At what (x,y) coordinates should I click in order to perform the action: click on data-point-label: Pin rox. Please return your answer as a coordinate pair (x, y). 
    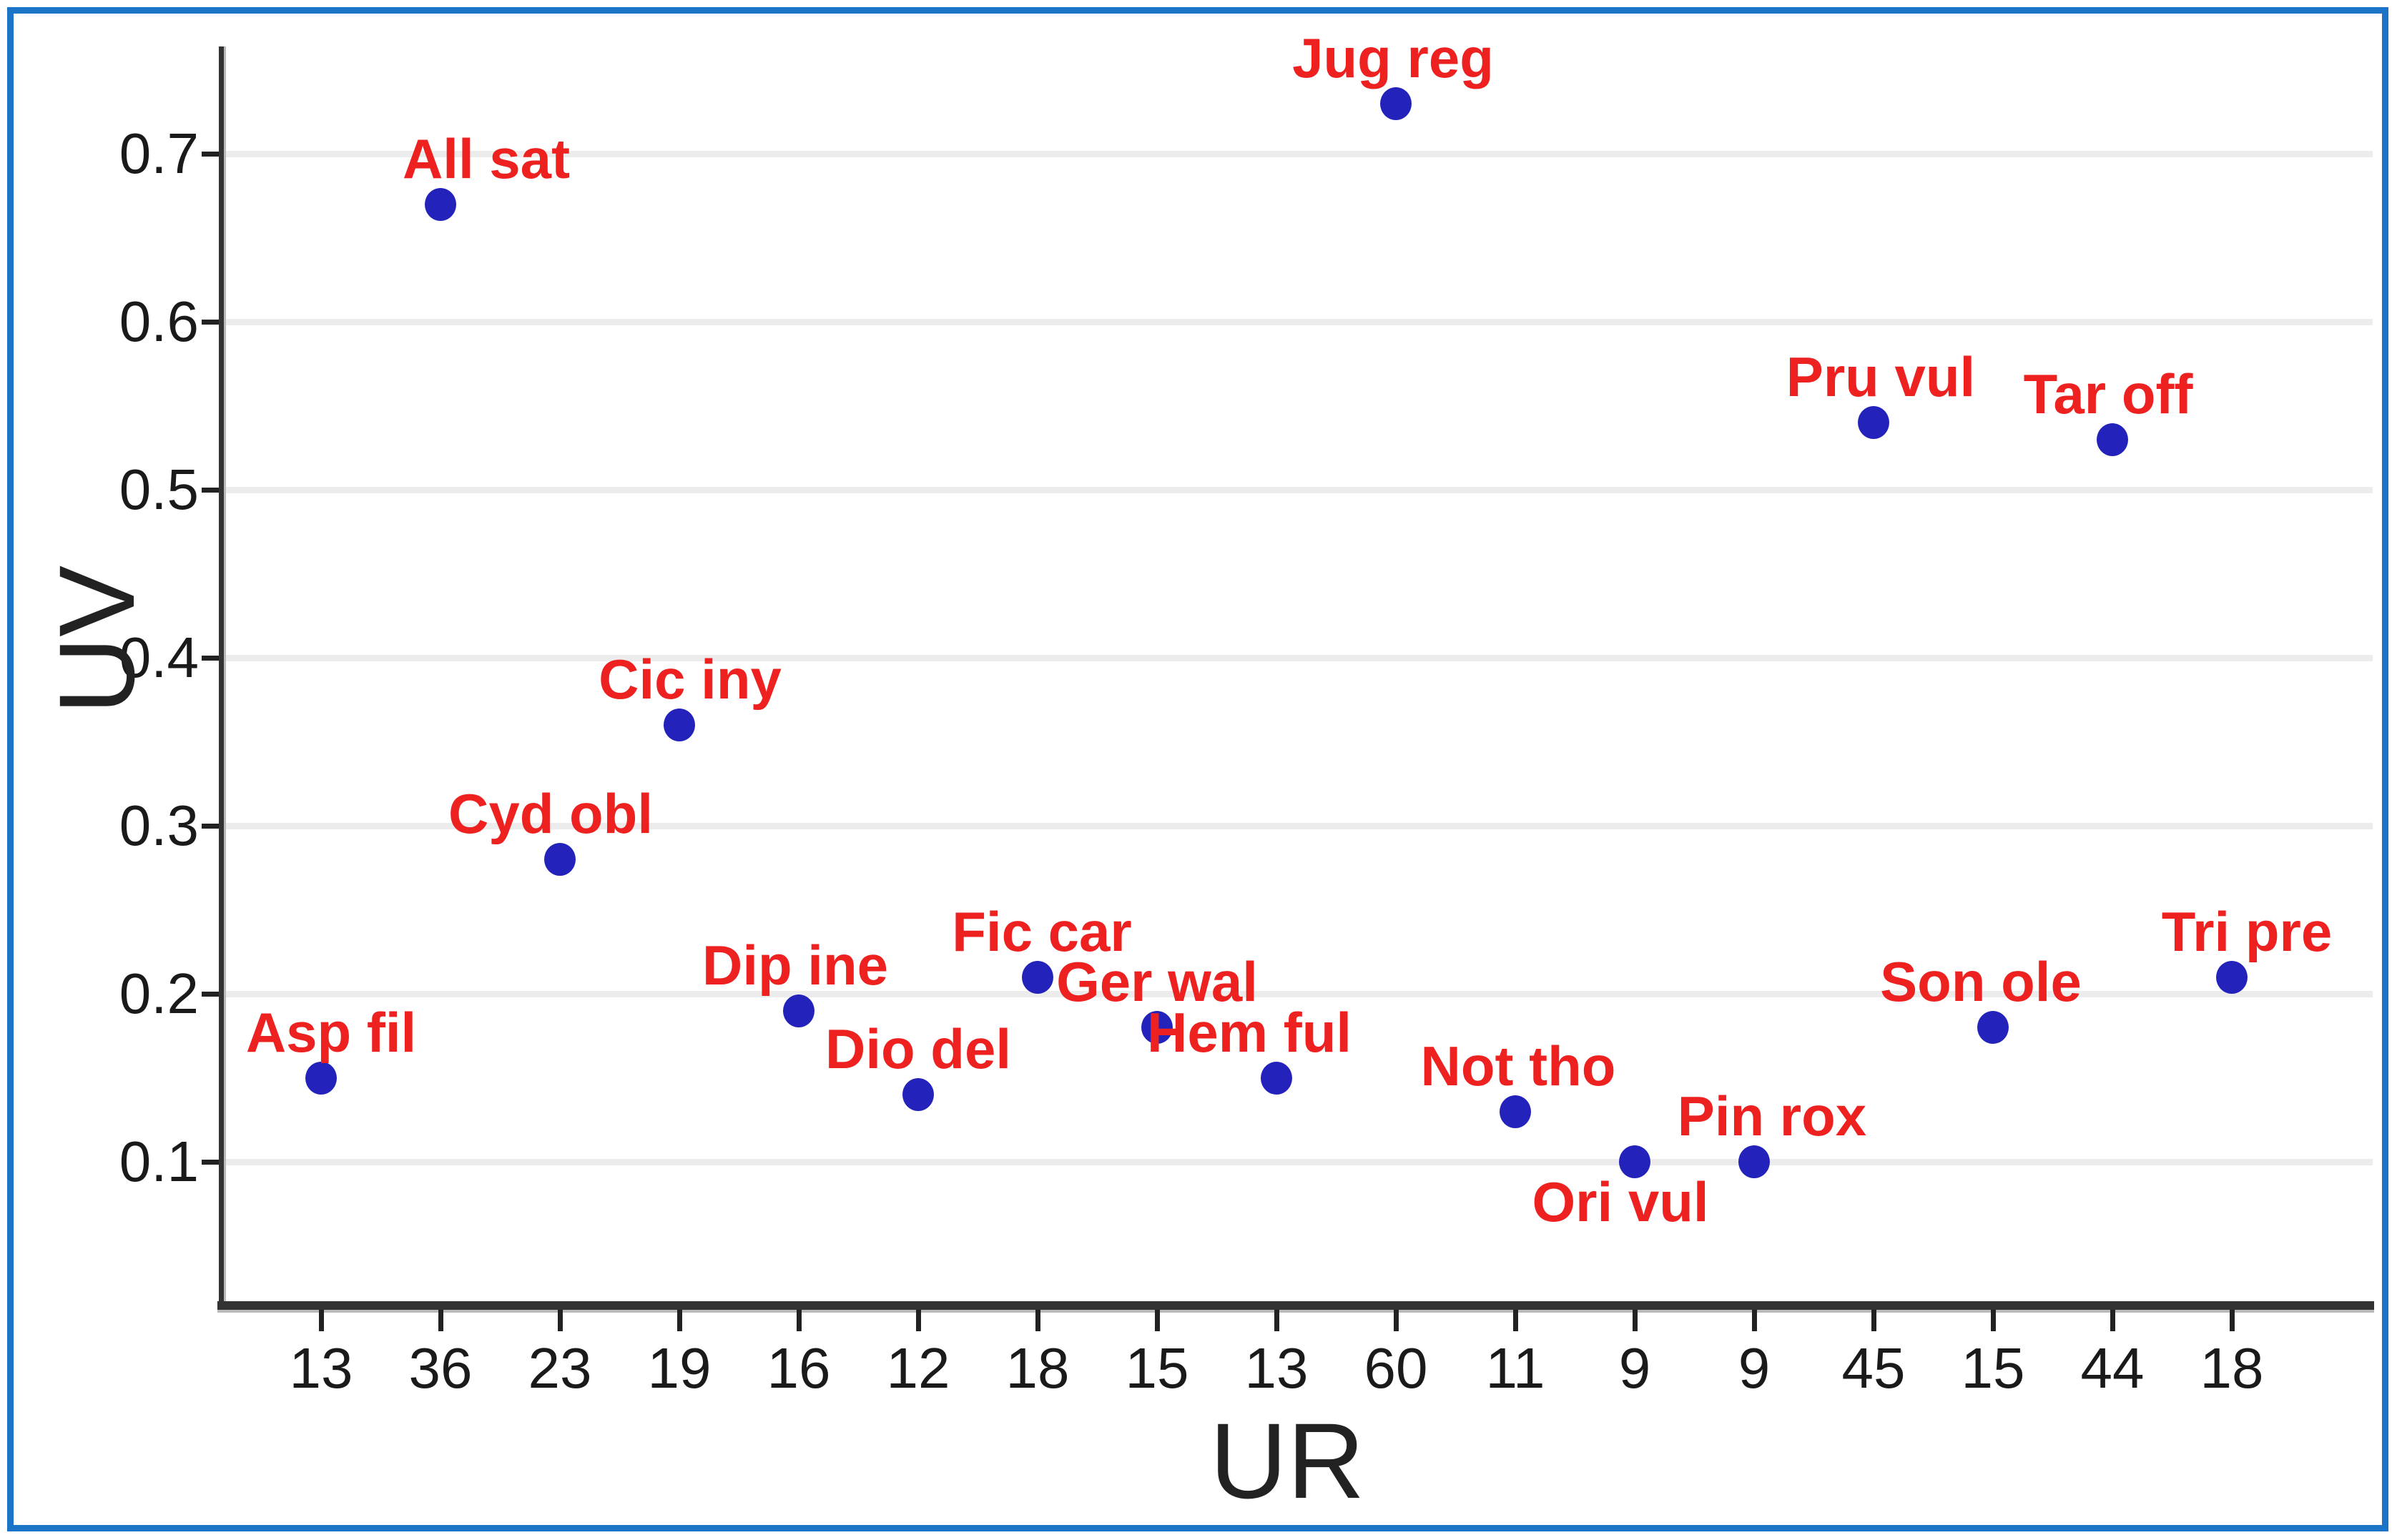
    Looking at the image, I should click on (1772, 1116).